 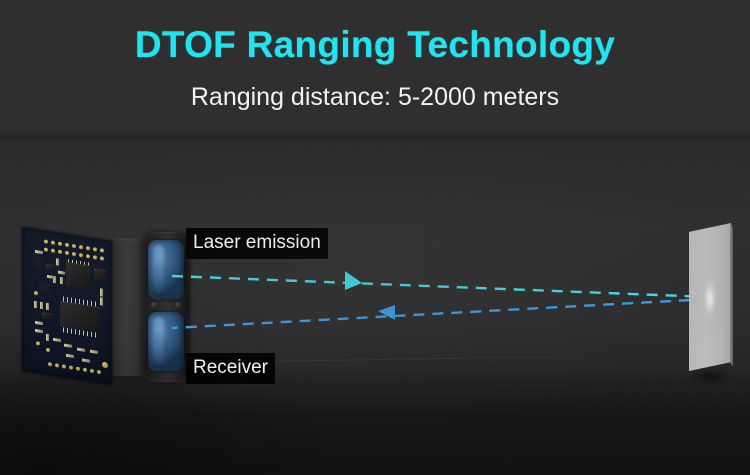 What do you see at coordinates (166, 307) in the screenshot?
I see `lens-faceplate` at bounding box center [166, 307].